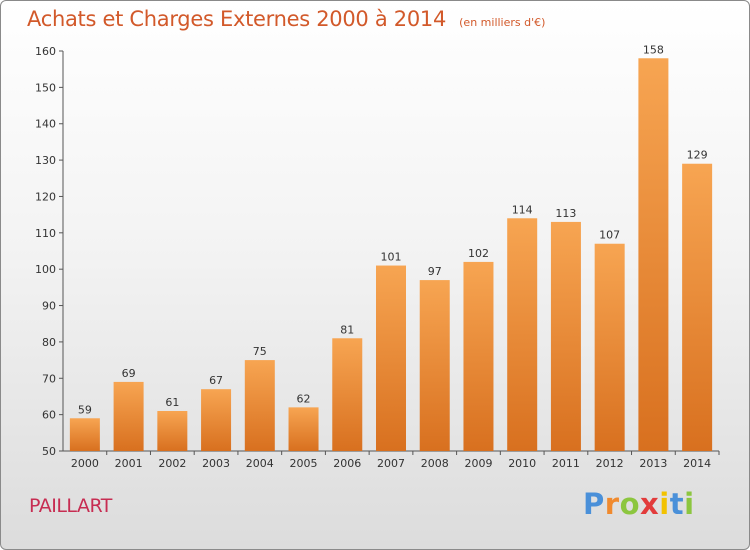  I want to click on x-tick-label: 2014, so click(697, 463).